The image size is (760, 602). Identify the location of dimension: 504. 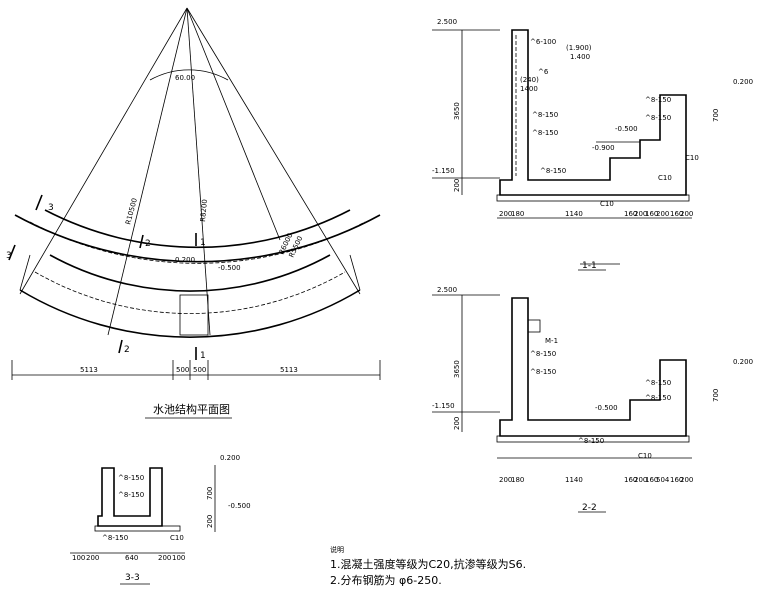
(663, 480).